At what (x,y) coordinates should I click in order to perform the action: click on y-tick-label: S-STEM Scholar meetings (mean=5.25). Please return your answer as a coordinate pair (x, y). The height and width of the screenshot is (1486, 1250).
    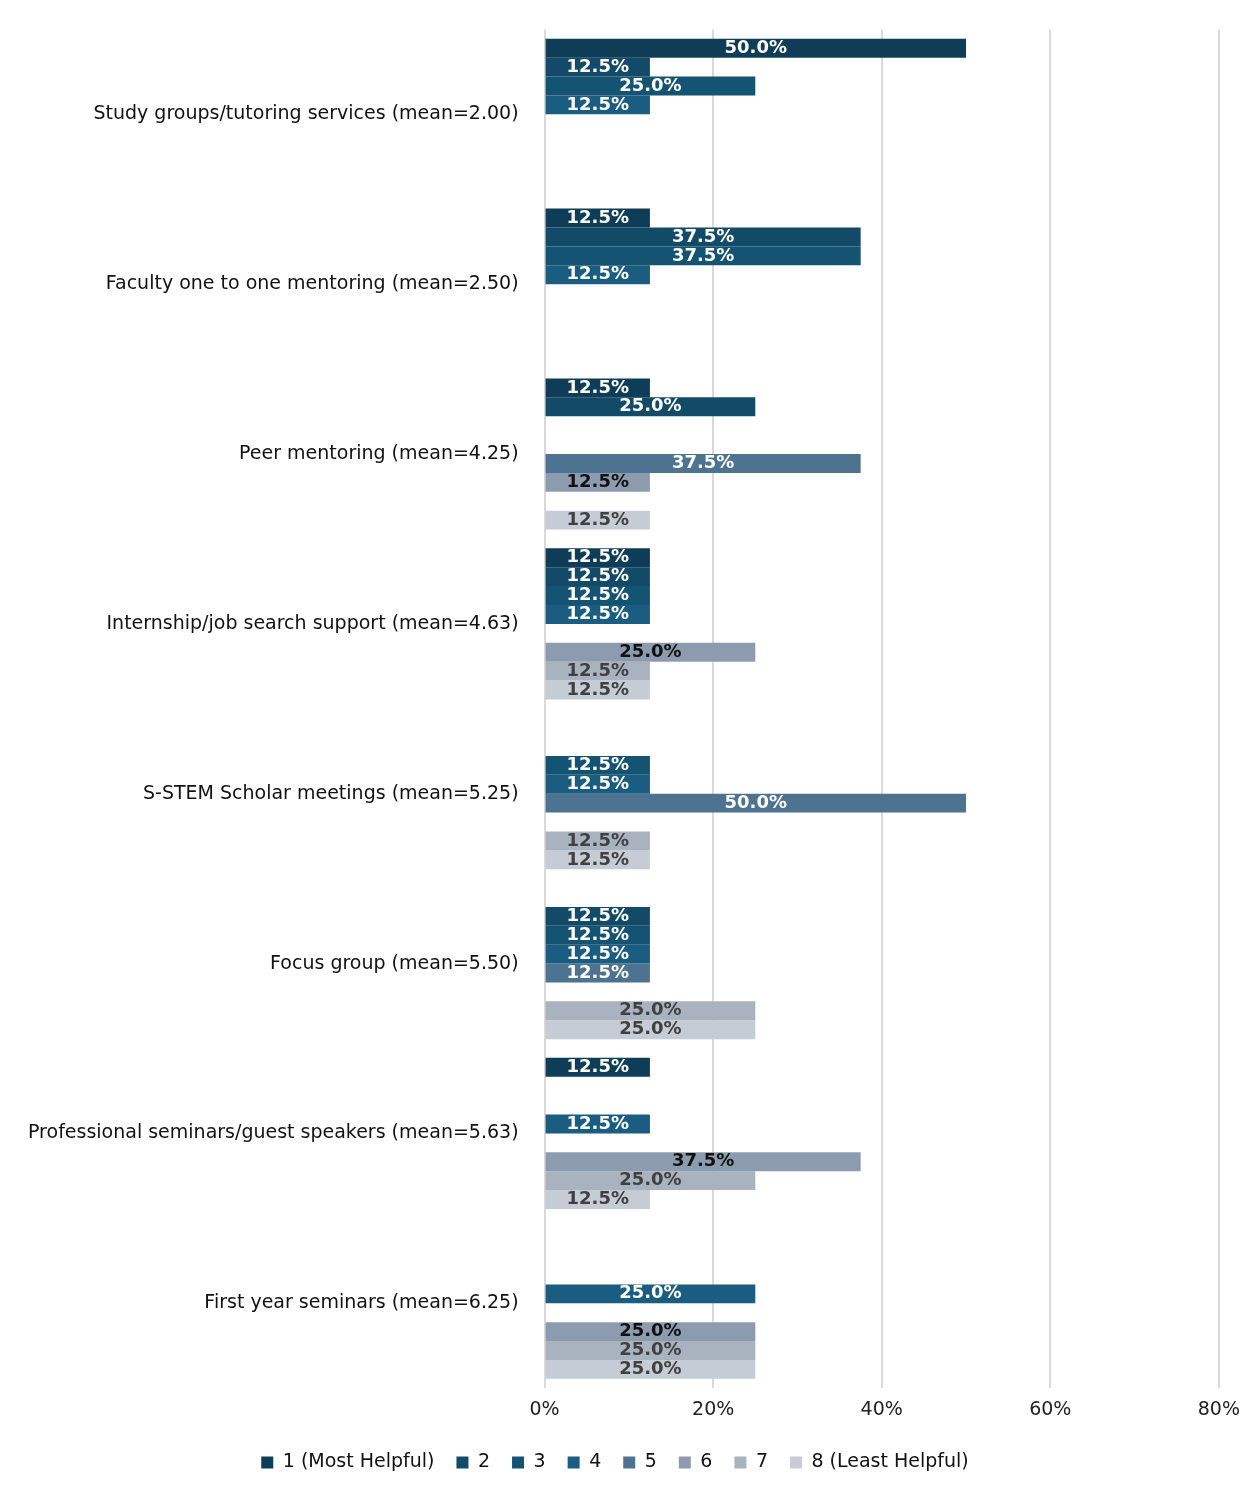
    Looking at the image, I should click on (331, 791).